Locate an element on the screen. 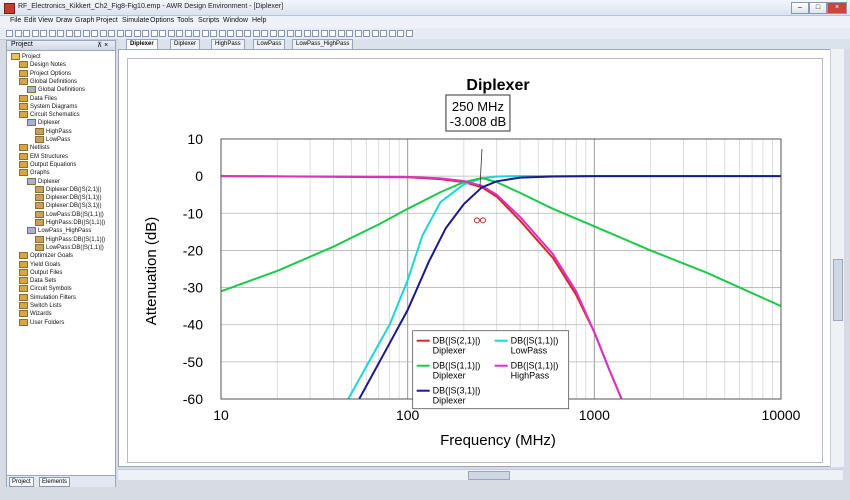  maximize-button: □ is located at coordinates (818, 8).